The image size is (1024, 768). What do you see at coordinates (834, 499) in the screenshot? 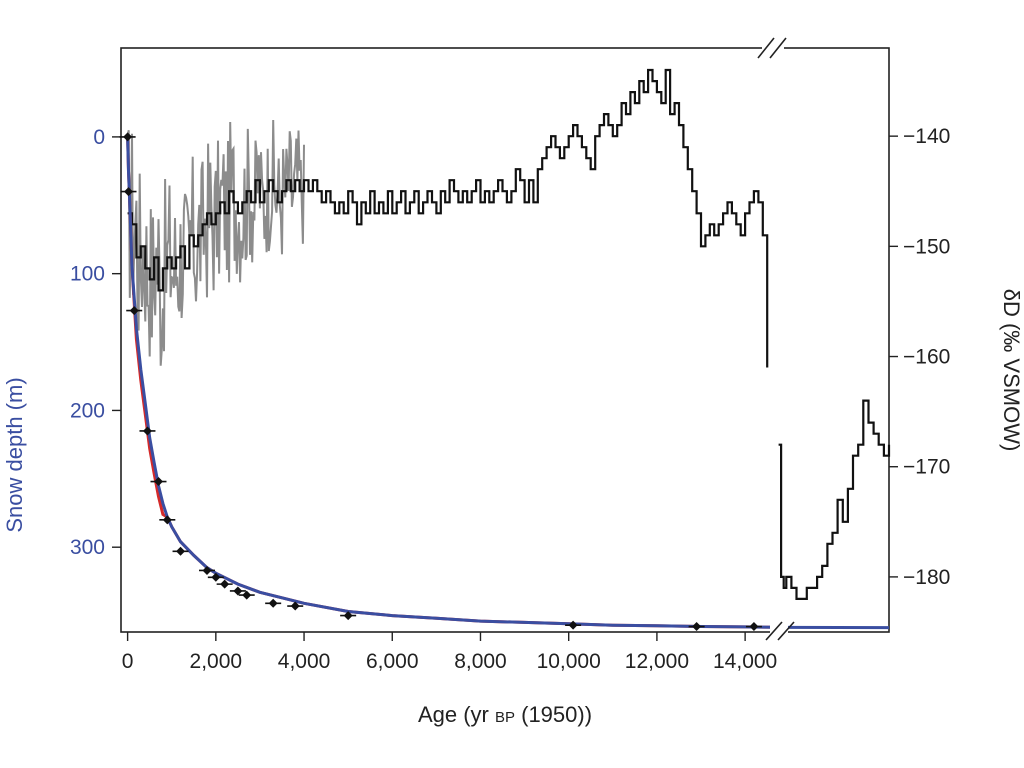
I see `isotope-stepped-line-after-break` at bounding box center [834, 499].